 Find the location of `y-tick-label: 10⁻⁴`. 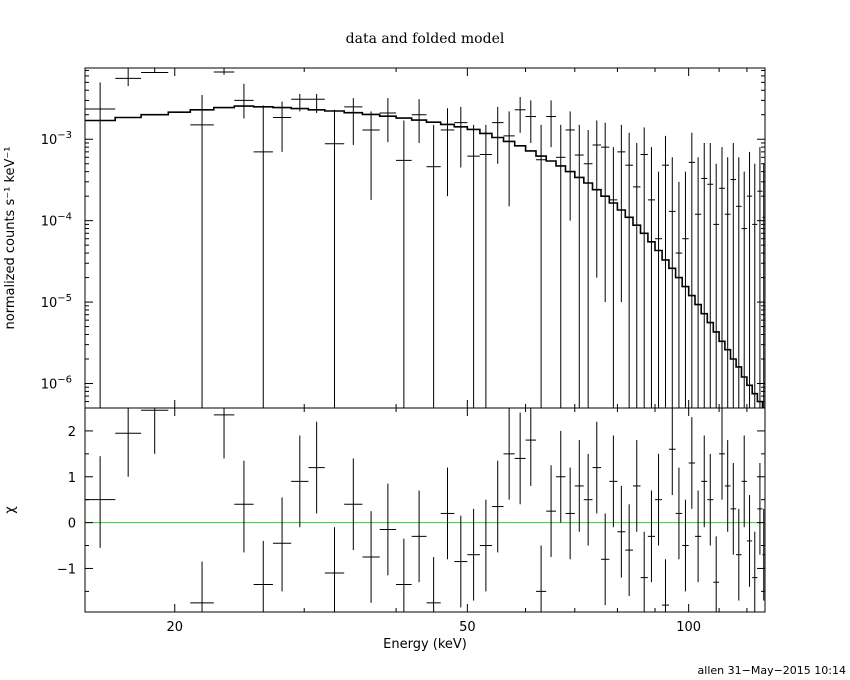

y-tick-label: 10⁻⁴ is located at coordinates (56, 221).